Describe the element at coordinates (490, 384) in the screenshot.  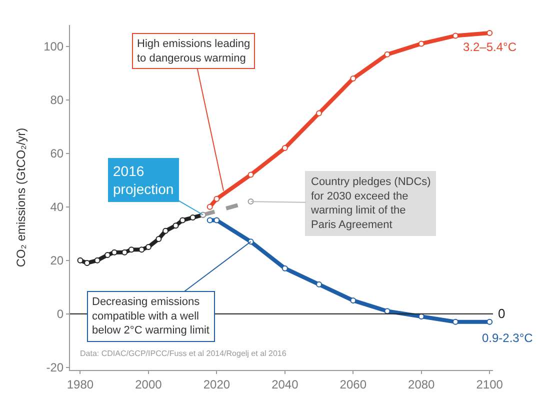
I see `x-tick-label: 2100` at that location.